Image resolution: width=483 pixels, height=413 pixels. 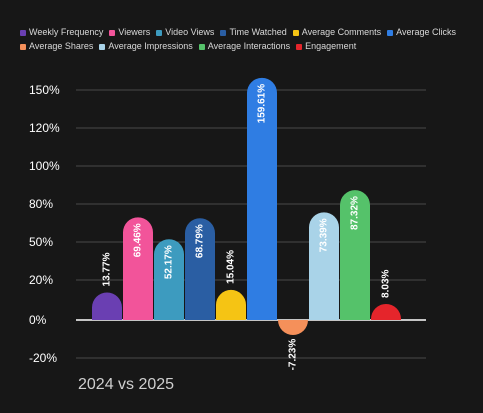 What do you see at coordinates (262, 104) in the screenshot?
I see `data-label: 159.61%` at bounding box center [262, 104].